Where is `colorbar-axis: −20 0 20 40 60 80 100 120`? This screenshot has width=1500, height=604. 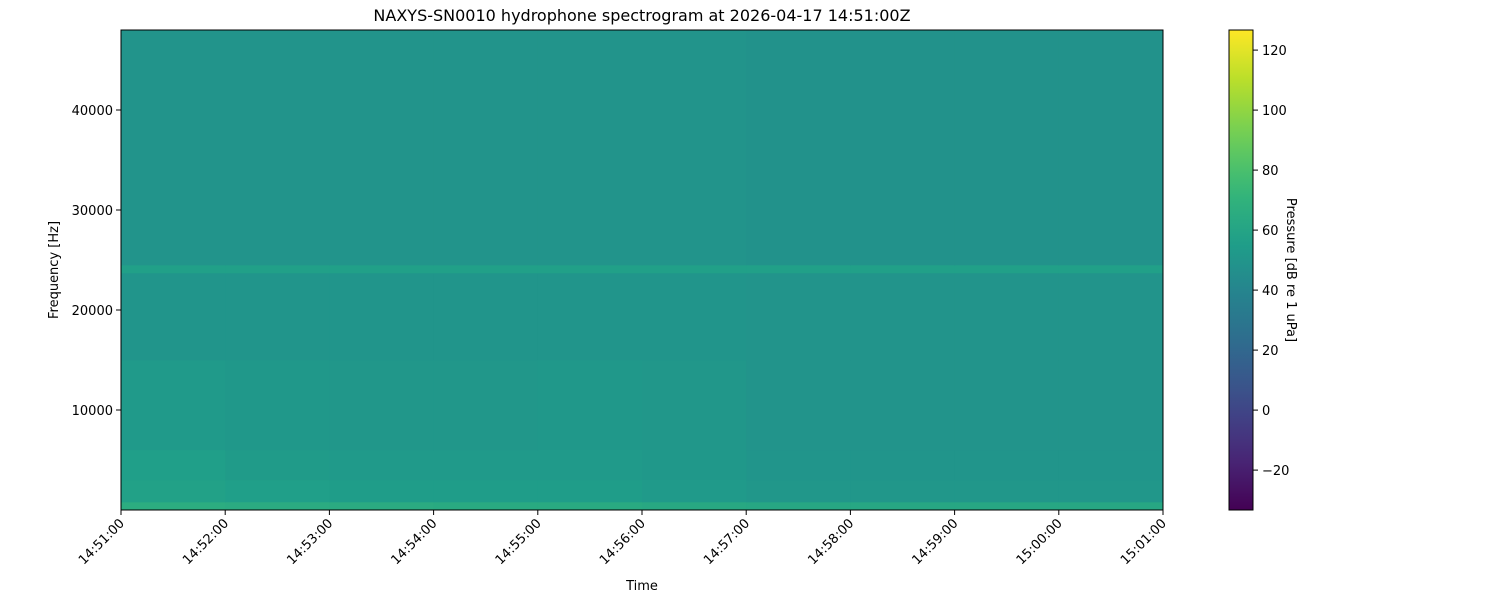
colorbar-axis: −20 0 20 40 60 80 100 120 is located at coordinates (1271, 261).